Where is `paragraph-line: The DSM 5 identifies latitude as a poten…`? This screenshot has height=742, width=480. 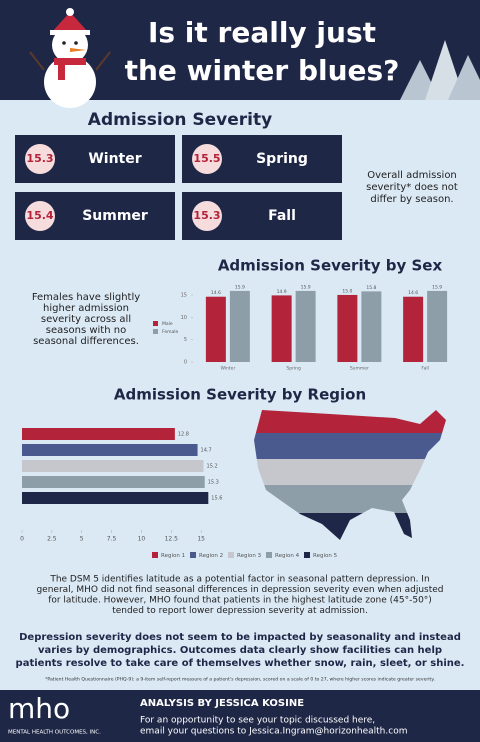
paragraph-line: The DSM 5 identifies latitude as a poten… is located at coordinates (239, 580).